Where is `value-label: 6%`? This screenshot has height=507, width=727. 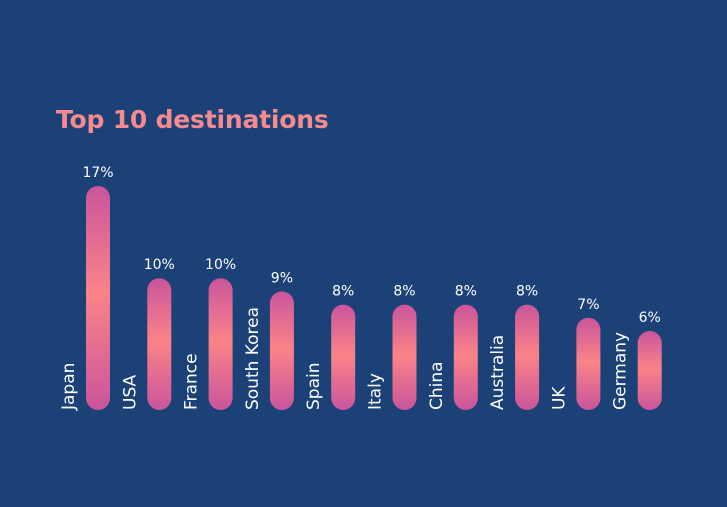
value-label: 6% is located at coordinates (650, 318).